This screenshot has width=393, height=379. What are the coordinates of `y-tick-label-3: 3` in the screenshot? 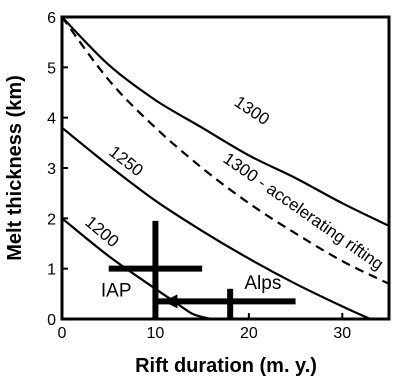 It's located at (51, 169).